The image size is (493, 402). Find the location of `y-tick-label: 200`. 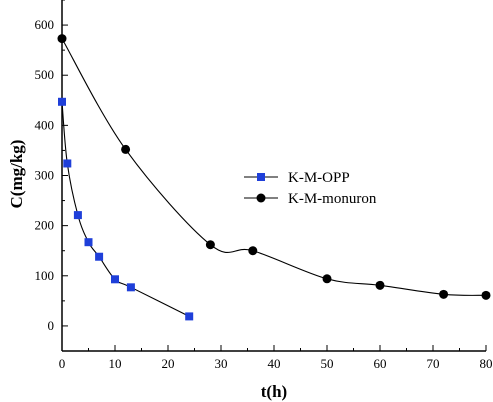

y-tick-label: 200 is located at coordinates (45, 225).